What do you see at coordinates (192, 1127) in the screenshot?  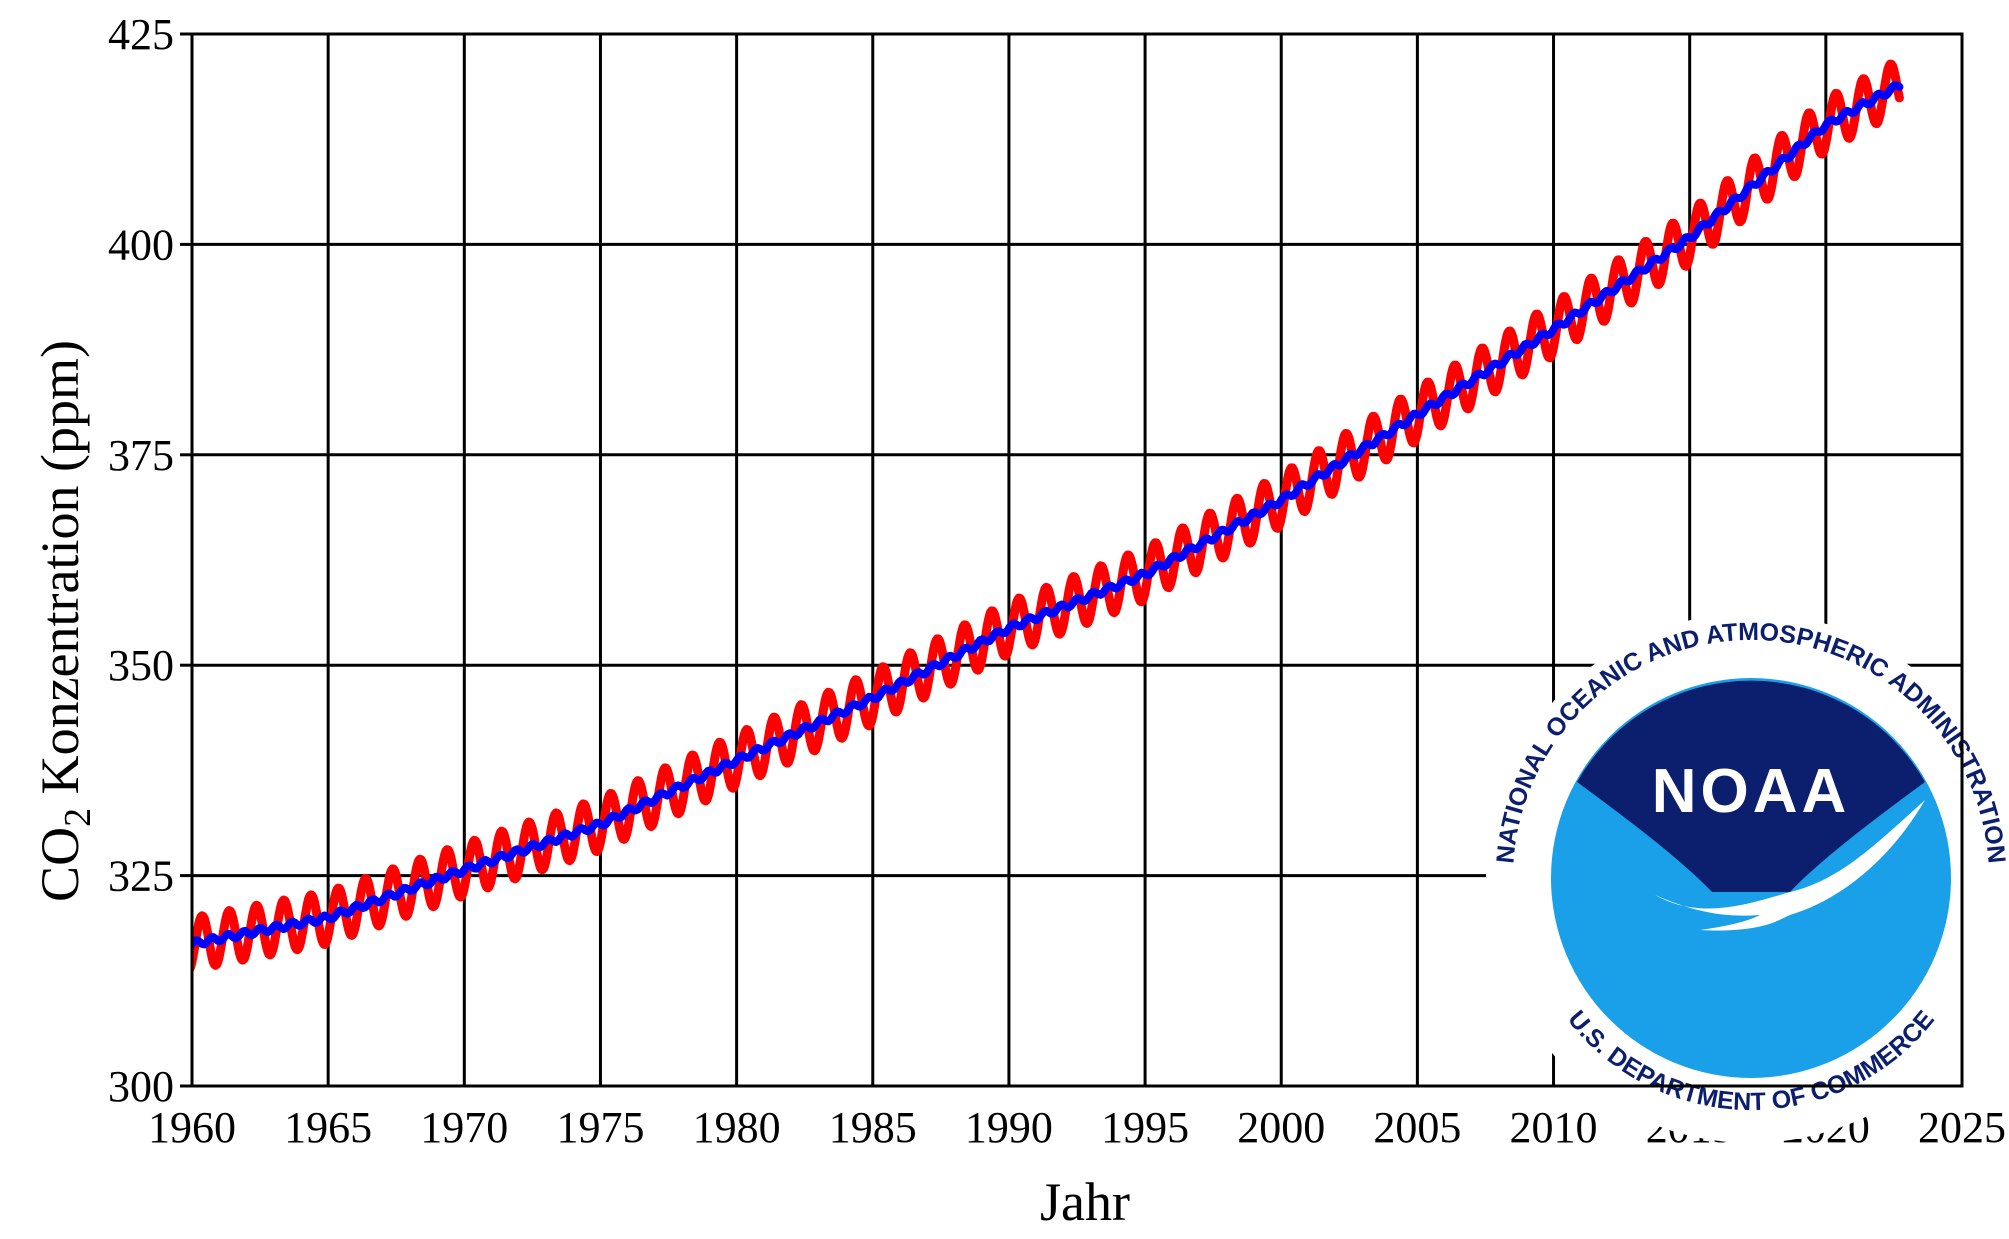 I see `x-tick-label: 1960` at bounding box center [192, 1127].